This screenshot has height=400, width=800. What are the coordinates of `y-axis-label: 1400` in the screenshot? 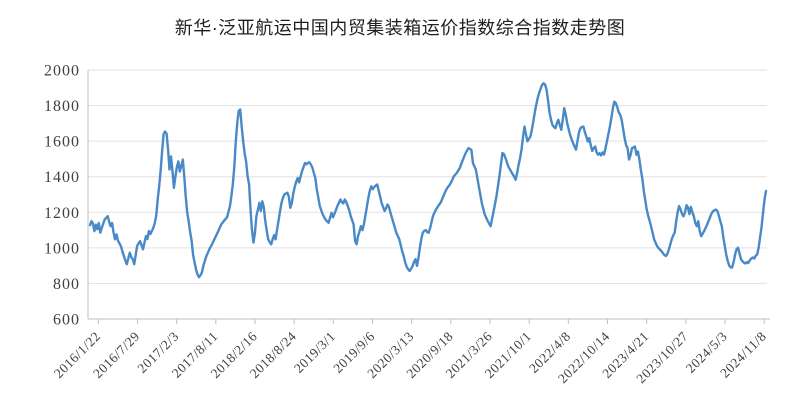 It's located at (62, 177).